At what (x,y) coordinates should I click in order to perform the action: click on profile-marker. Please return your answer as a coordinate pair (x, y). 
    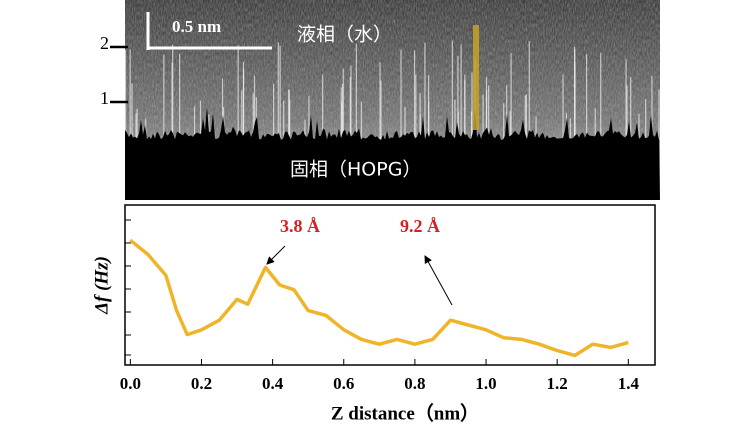
    Looking at the image, I should click on (476, 77).